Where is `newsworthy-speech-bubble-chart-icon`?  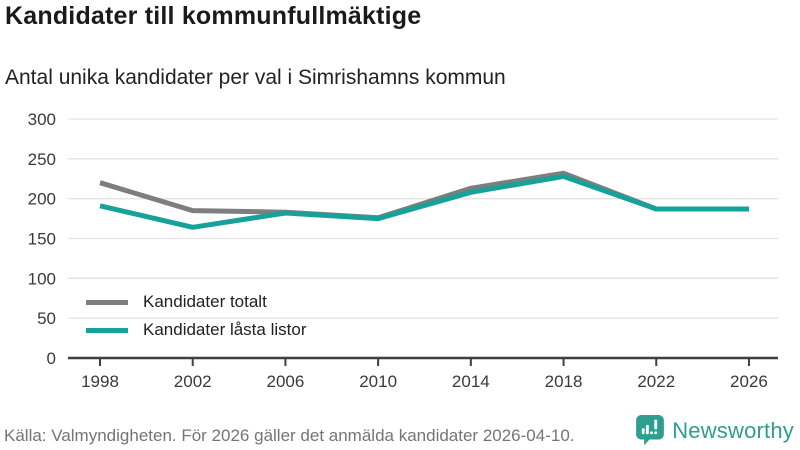 newsworthy-speech-bubble-chart-icon is located at coordinates (650, 430).